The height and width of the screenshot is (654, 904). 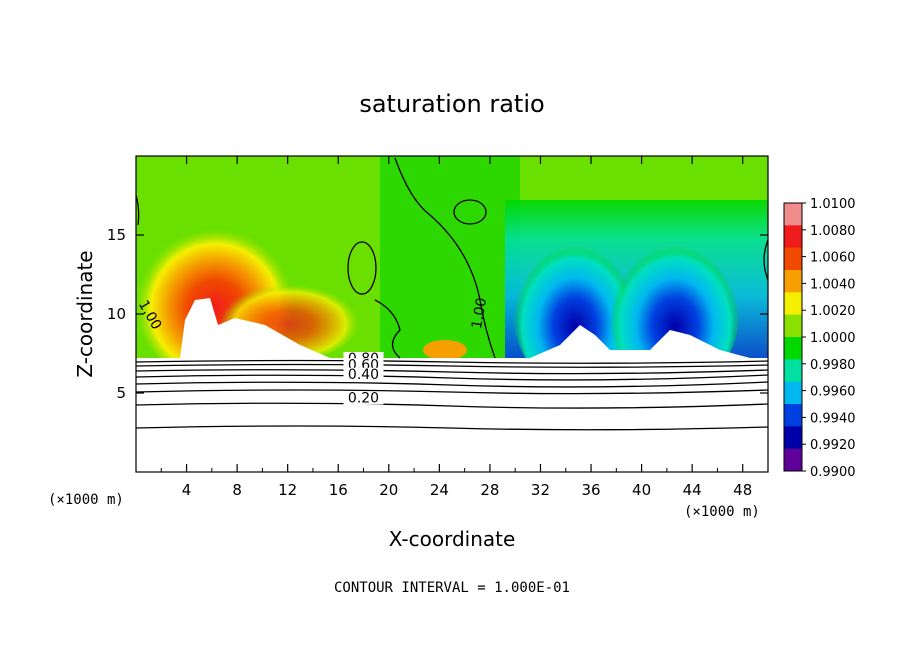 What do you see at coordinates (116, 235) in the screenshot?
I see `y-tick-label: 15` at bounding box center [116, 235].